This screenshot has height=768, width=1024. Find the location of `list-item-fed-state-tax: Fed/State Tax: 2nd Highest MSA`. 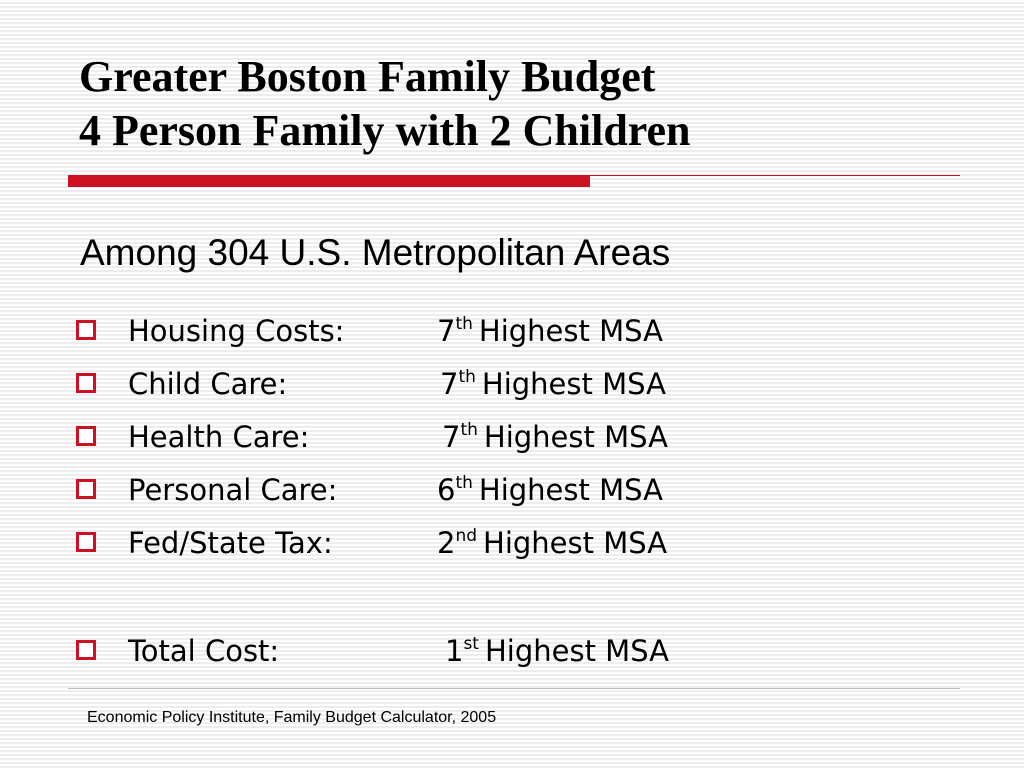

list-item-fed-state-tax: Fed/State Tax: 2nd Highest MSA is located at coordinates (524, 543).